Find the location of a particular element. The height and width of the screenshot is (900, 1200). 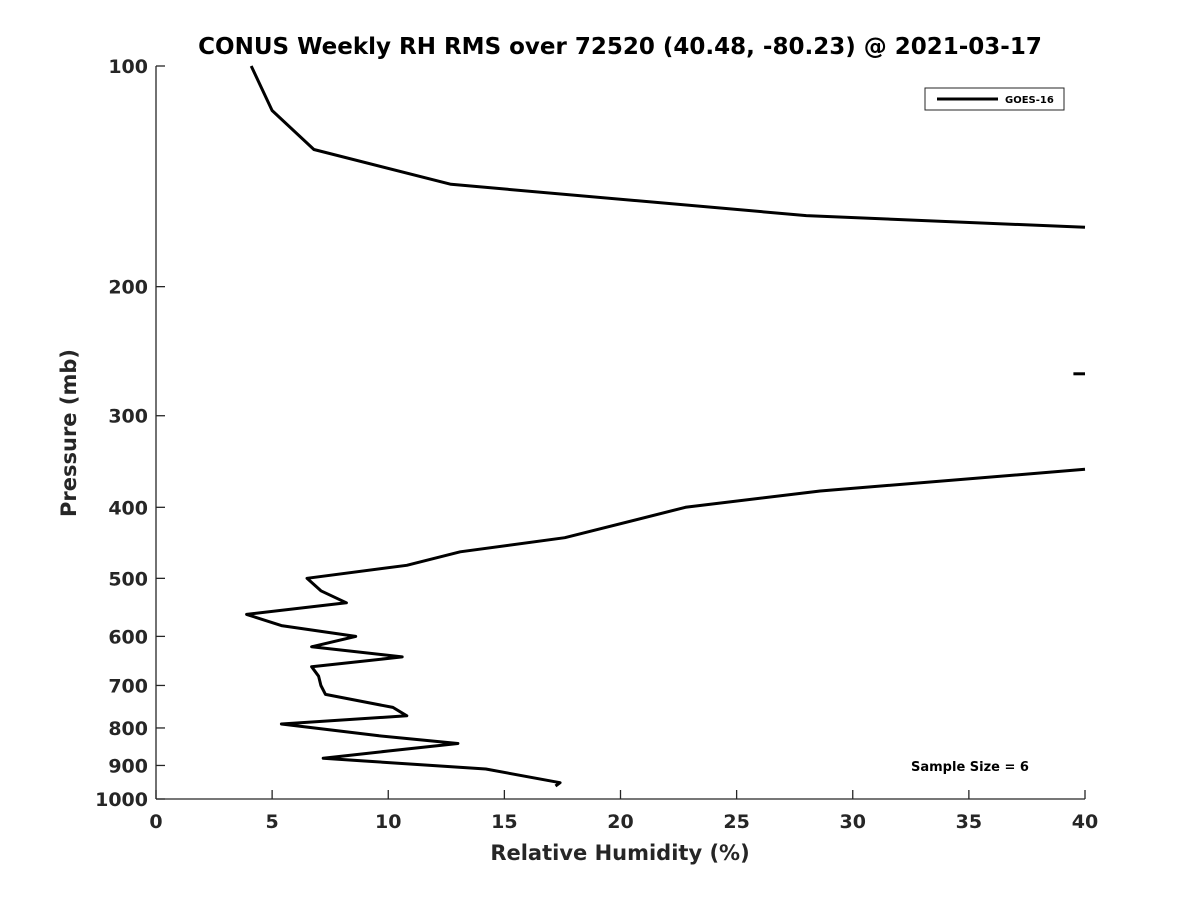

y-tick-label: 100 is located at coordinates (128, 67).